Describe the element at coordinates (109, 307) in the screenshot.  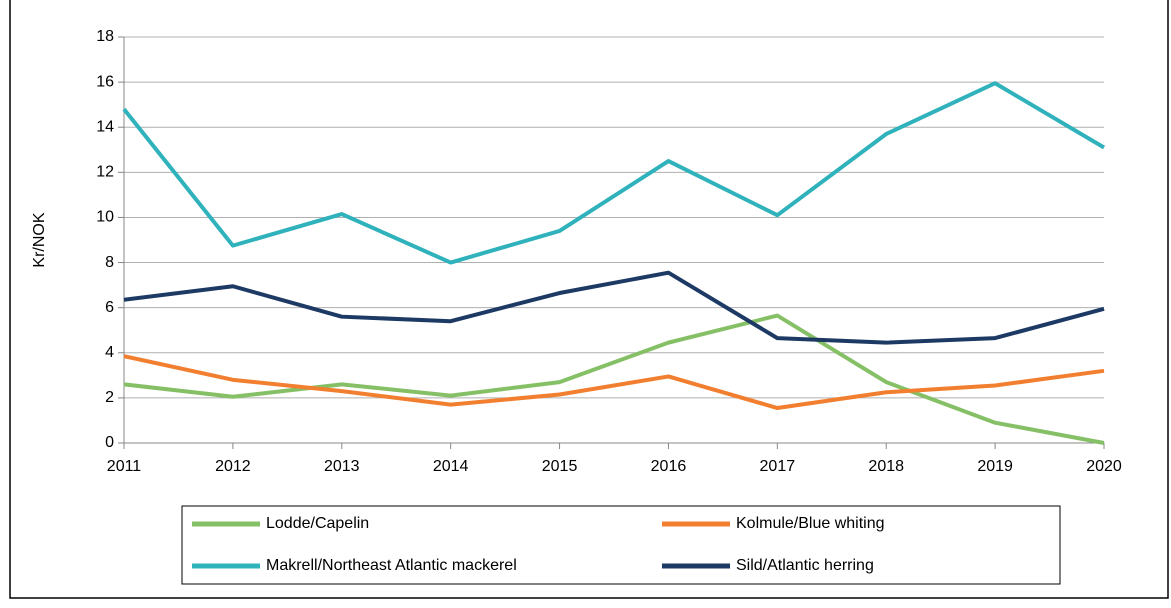
I see `y-tick-label: 6` at that location.